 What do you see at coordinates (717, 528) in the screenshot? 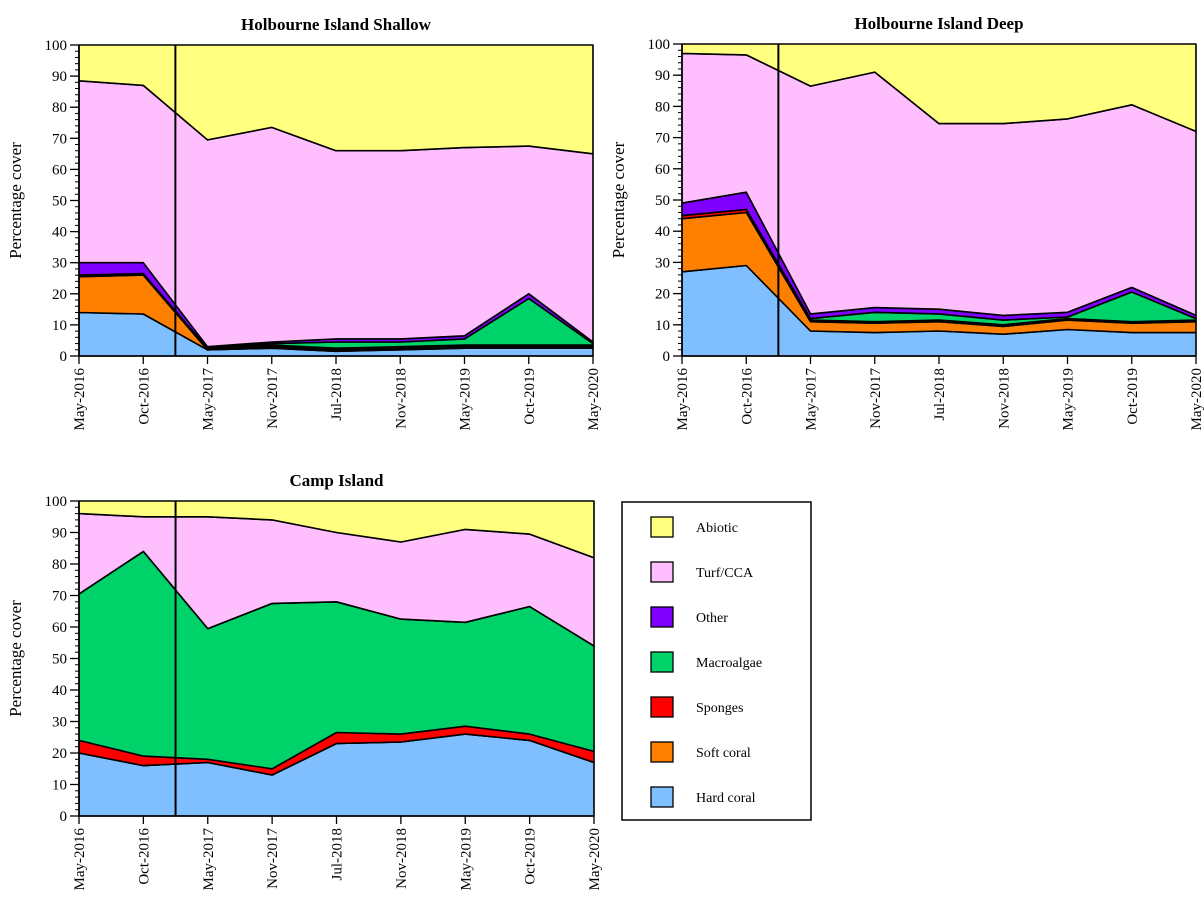
I see `legend-label-abiotic: Abiotic` at bounding box center [717, 528].